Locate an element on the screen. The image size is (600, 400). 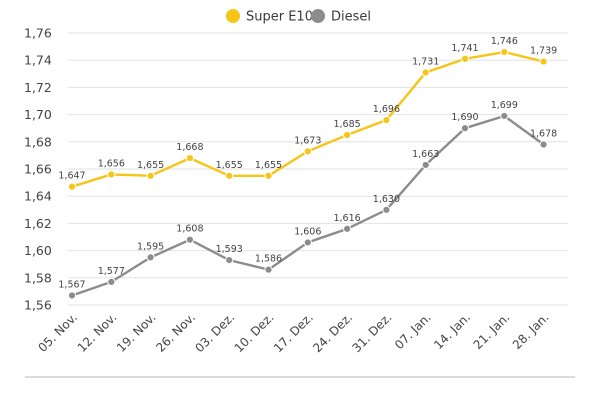
data-label: 1,663 is located at coordinates (425, 154).